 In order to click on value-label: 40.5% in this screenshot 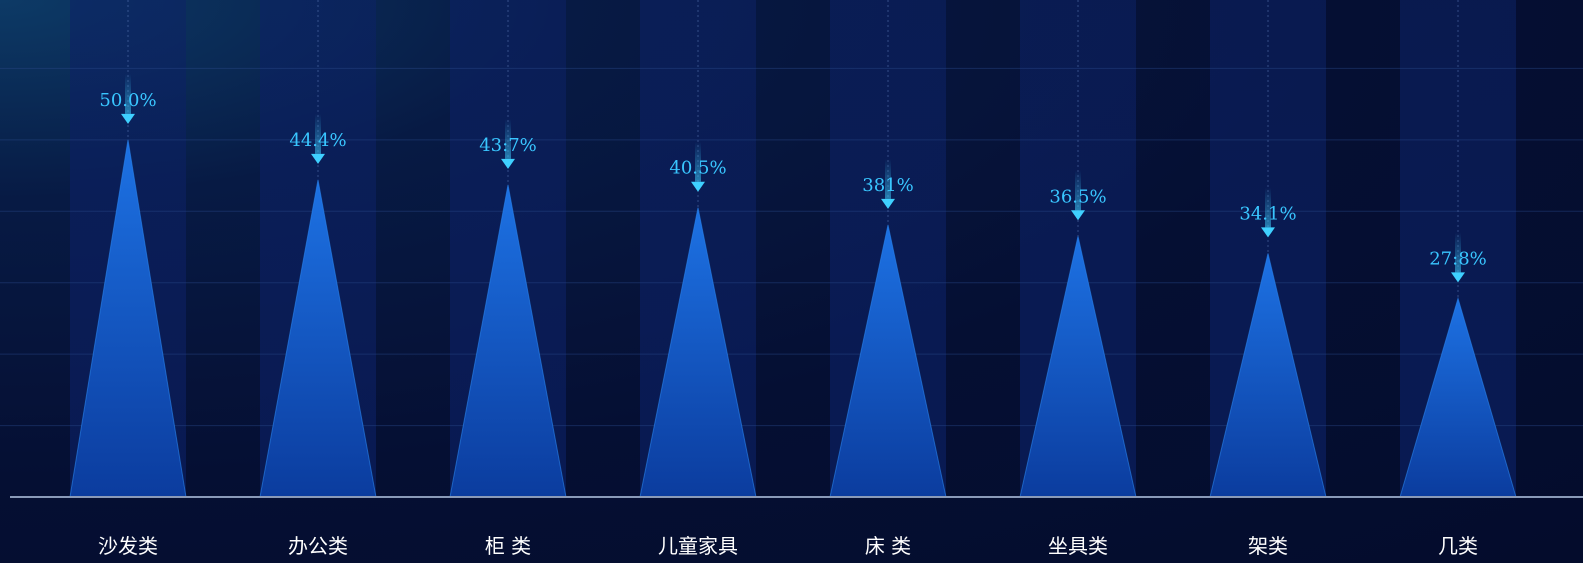, I will do `click(697, 168)`.